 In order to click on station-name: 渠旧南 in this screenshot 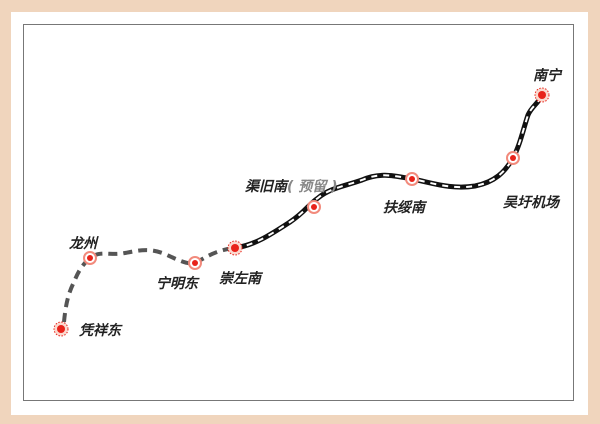, I will do `click(266, 187)`.